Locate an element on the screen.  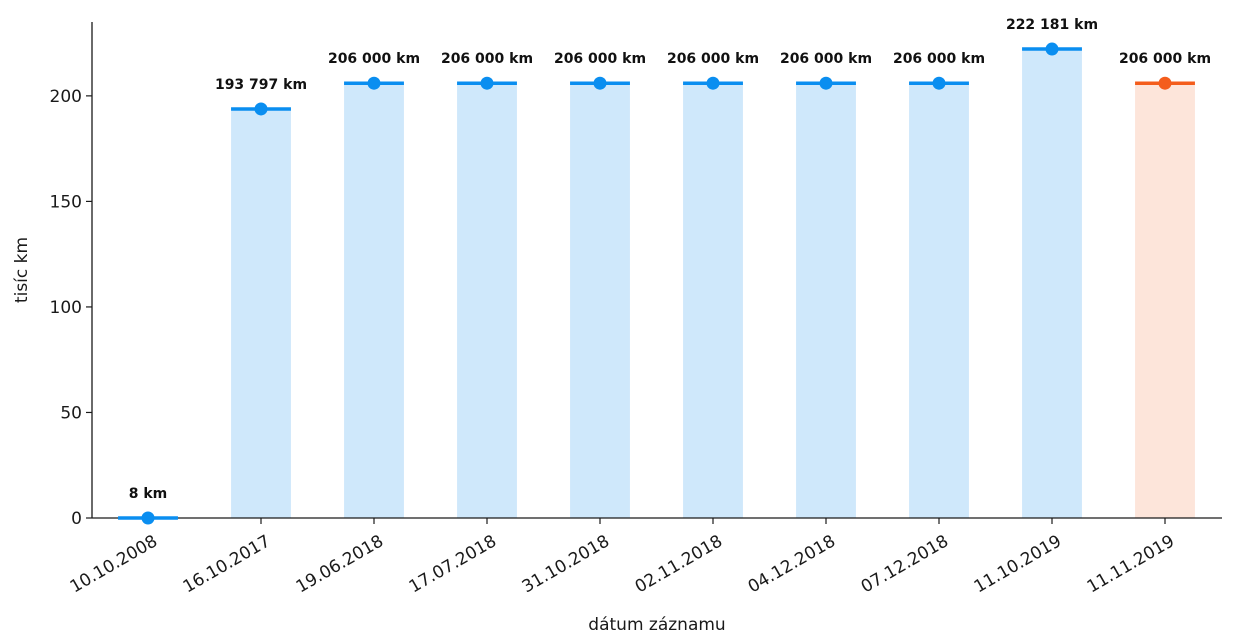
x-tick-label-group: 19.06.2018 is located at coordinates (340, 564).